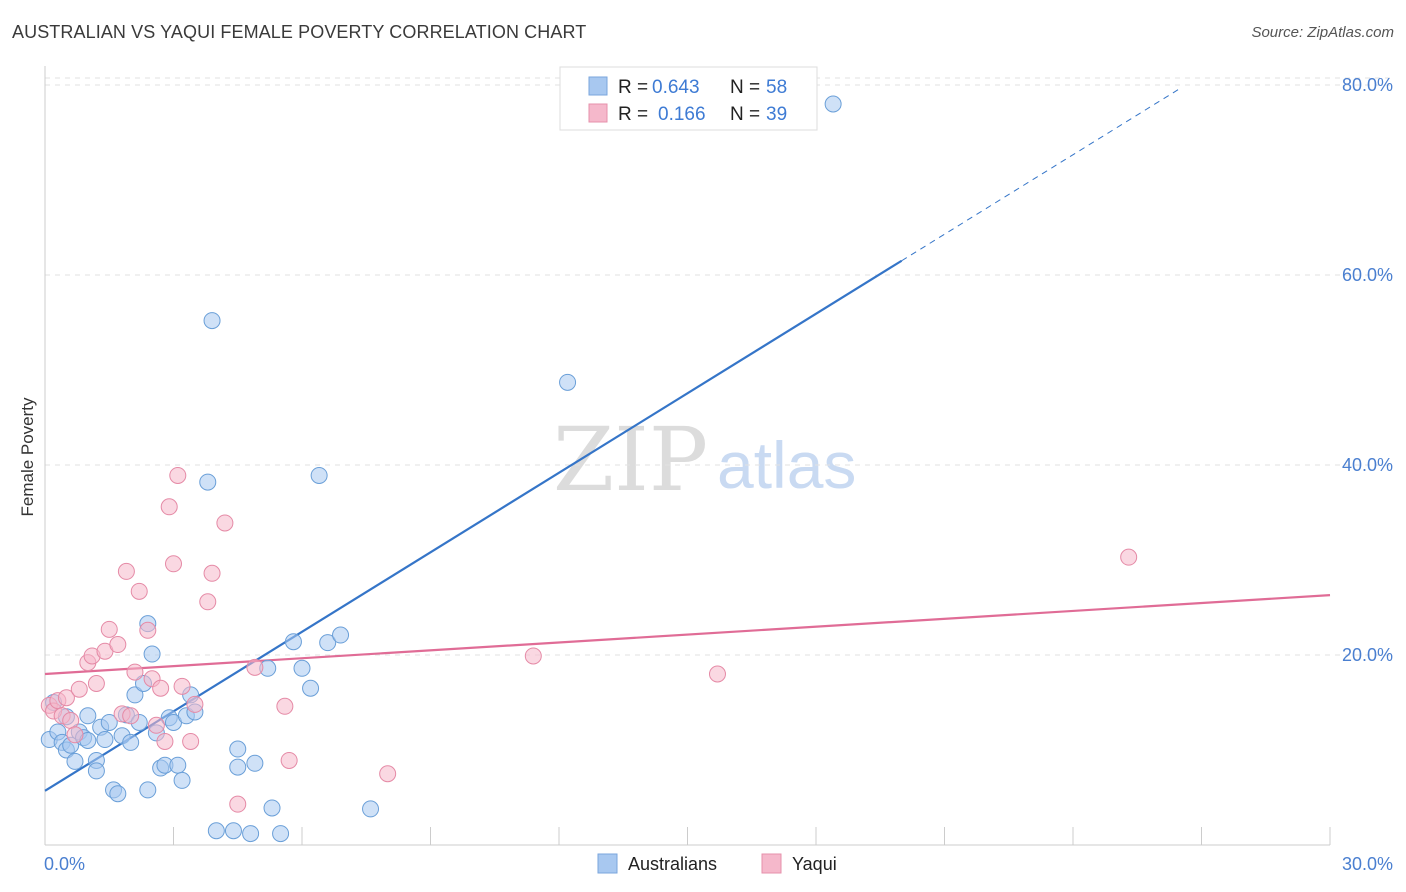  Describe the element at coordinates (745, 87) in the screenshot. I see `legend-n-label-1: N =` at that location.